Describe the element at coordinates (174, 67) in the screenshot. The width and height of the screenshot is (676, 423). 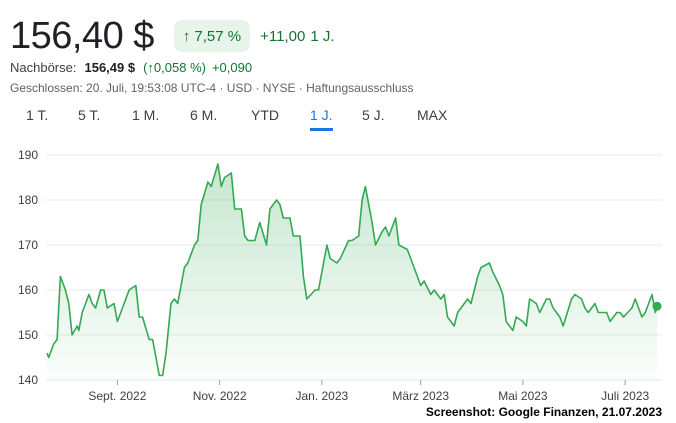
I see `after-hours-change-percent: (↑0,058 %)` at that location.